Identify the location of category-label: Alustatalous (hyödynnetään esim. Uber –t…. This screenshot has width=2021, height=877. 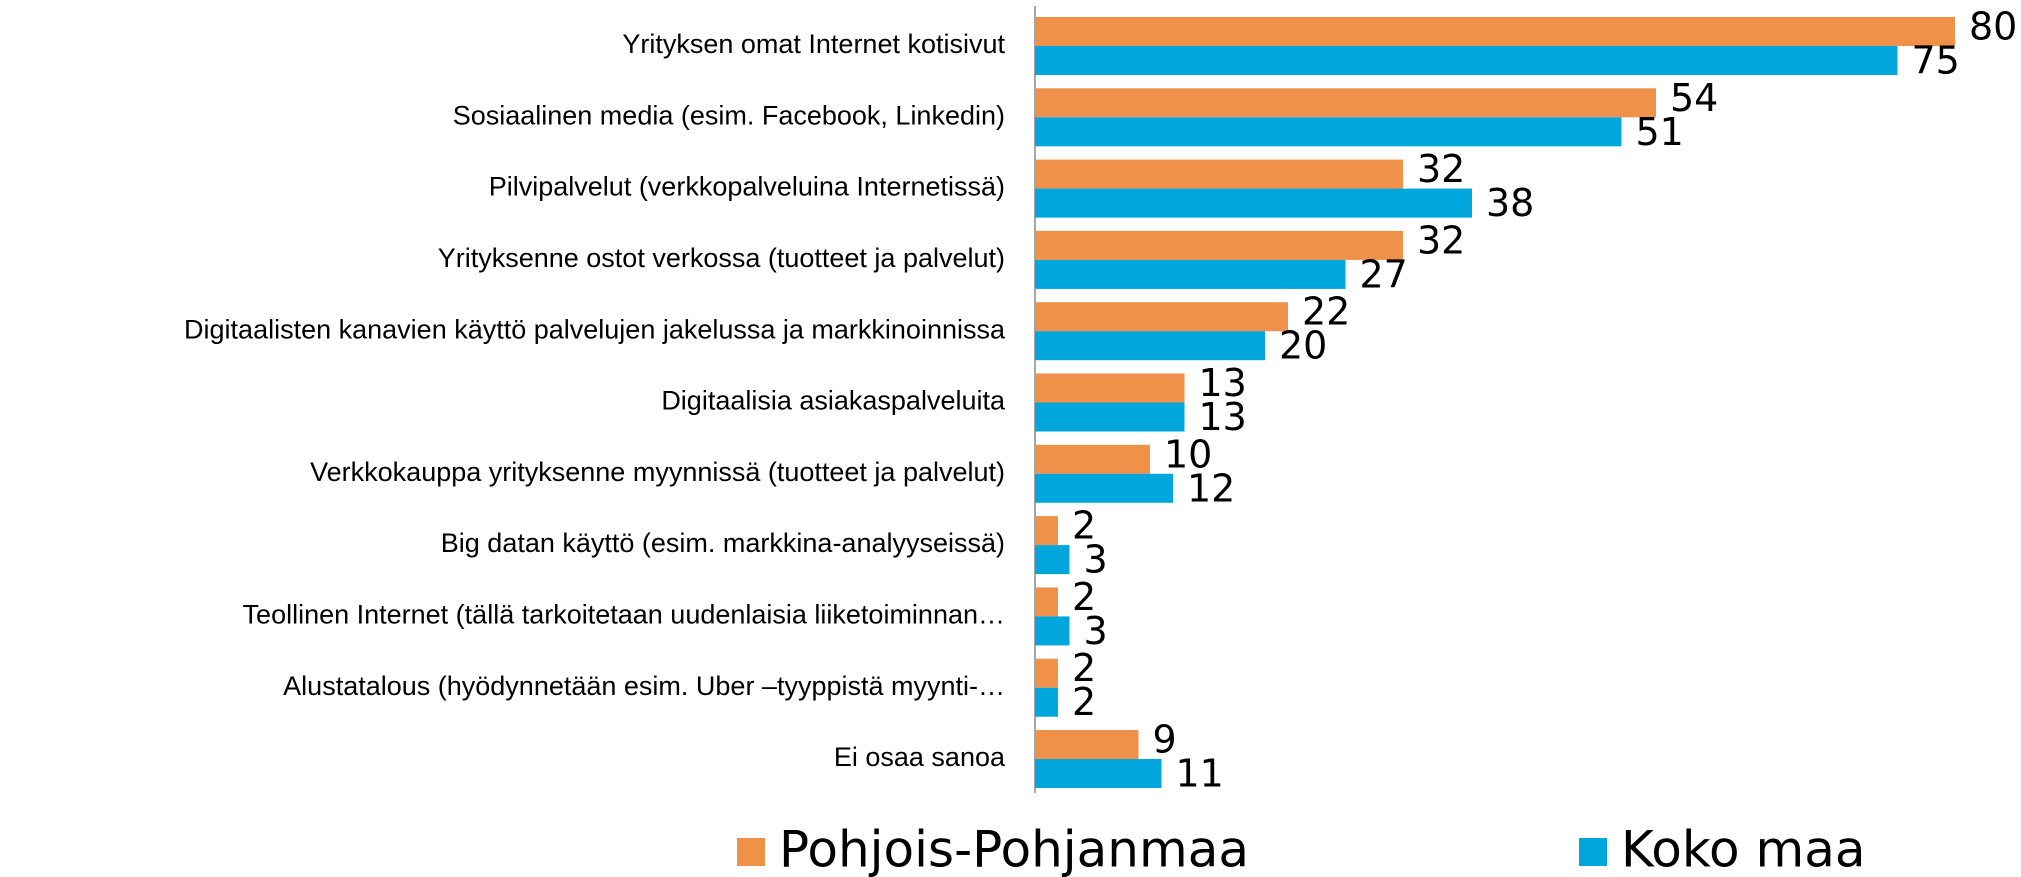
(644, 686).